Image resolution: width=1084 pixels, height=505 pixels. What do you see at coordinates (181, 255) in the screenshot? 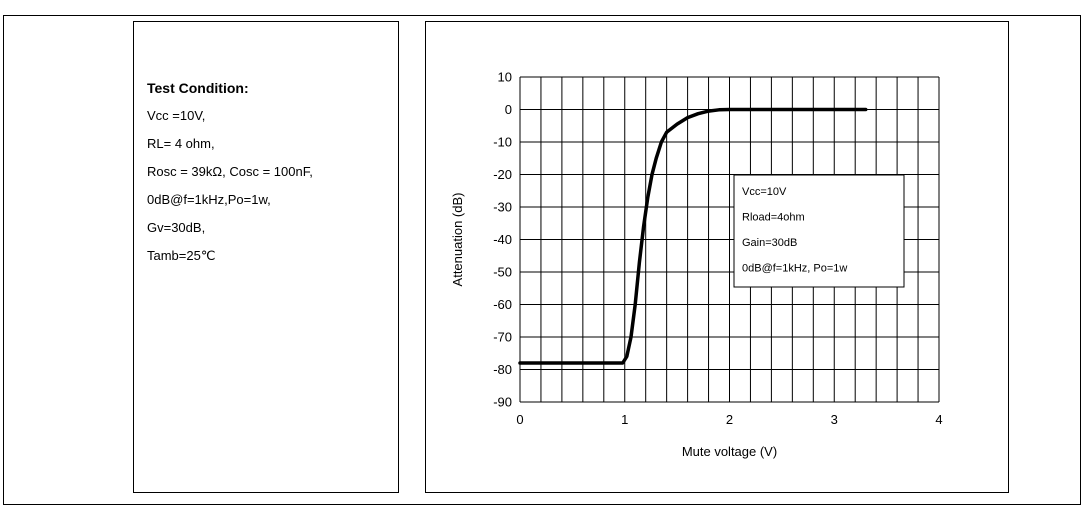
I see `condition-line-tamb: Tamb=25℃` at bounding box center [181, 255].